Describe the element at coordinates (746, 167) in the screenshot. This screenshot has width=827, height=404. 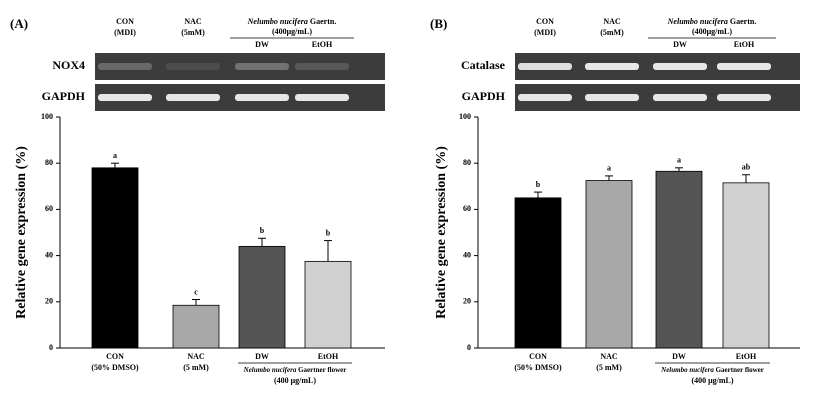
I see `significance-letter: ab` at that location.